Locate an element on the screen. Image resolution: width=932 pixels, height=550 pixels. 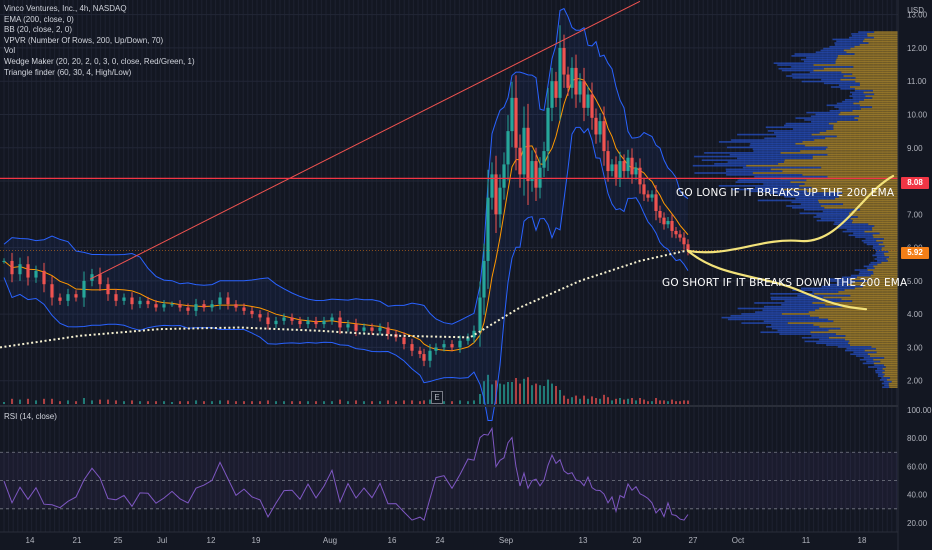
rsi-tick-label: 80.00 is located at coordinates (917, 438).